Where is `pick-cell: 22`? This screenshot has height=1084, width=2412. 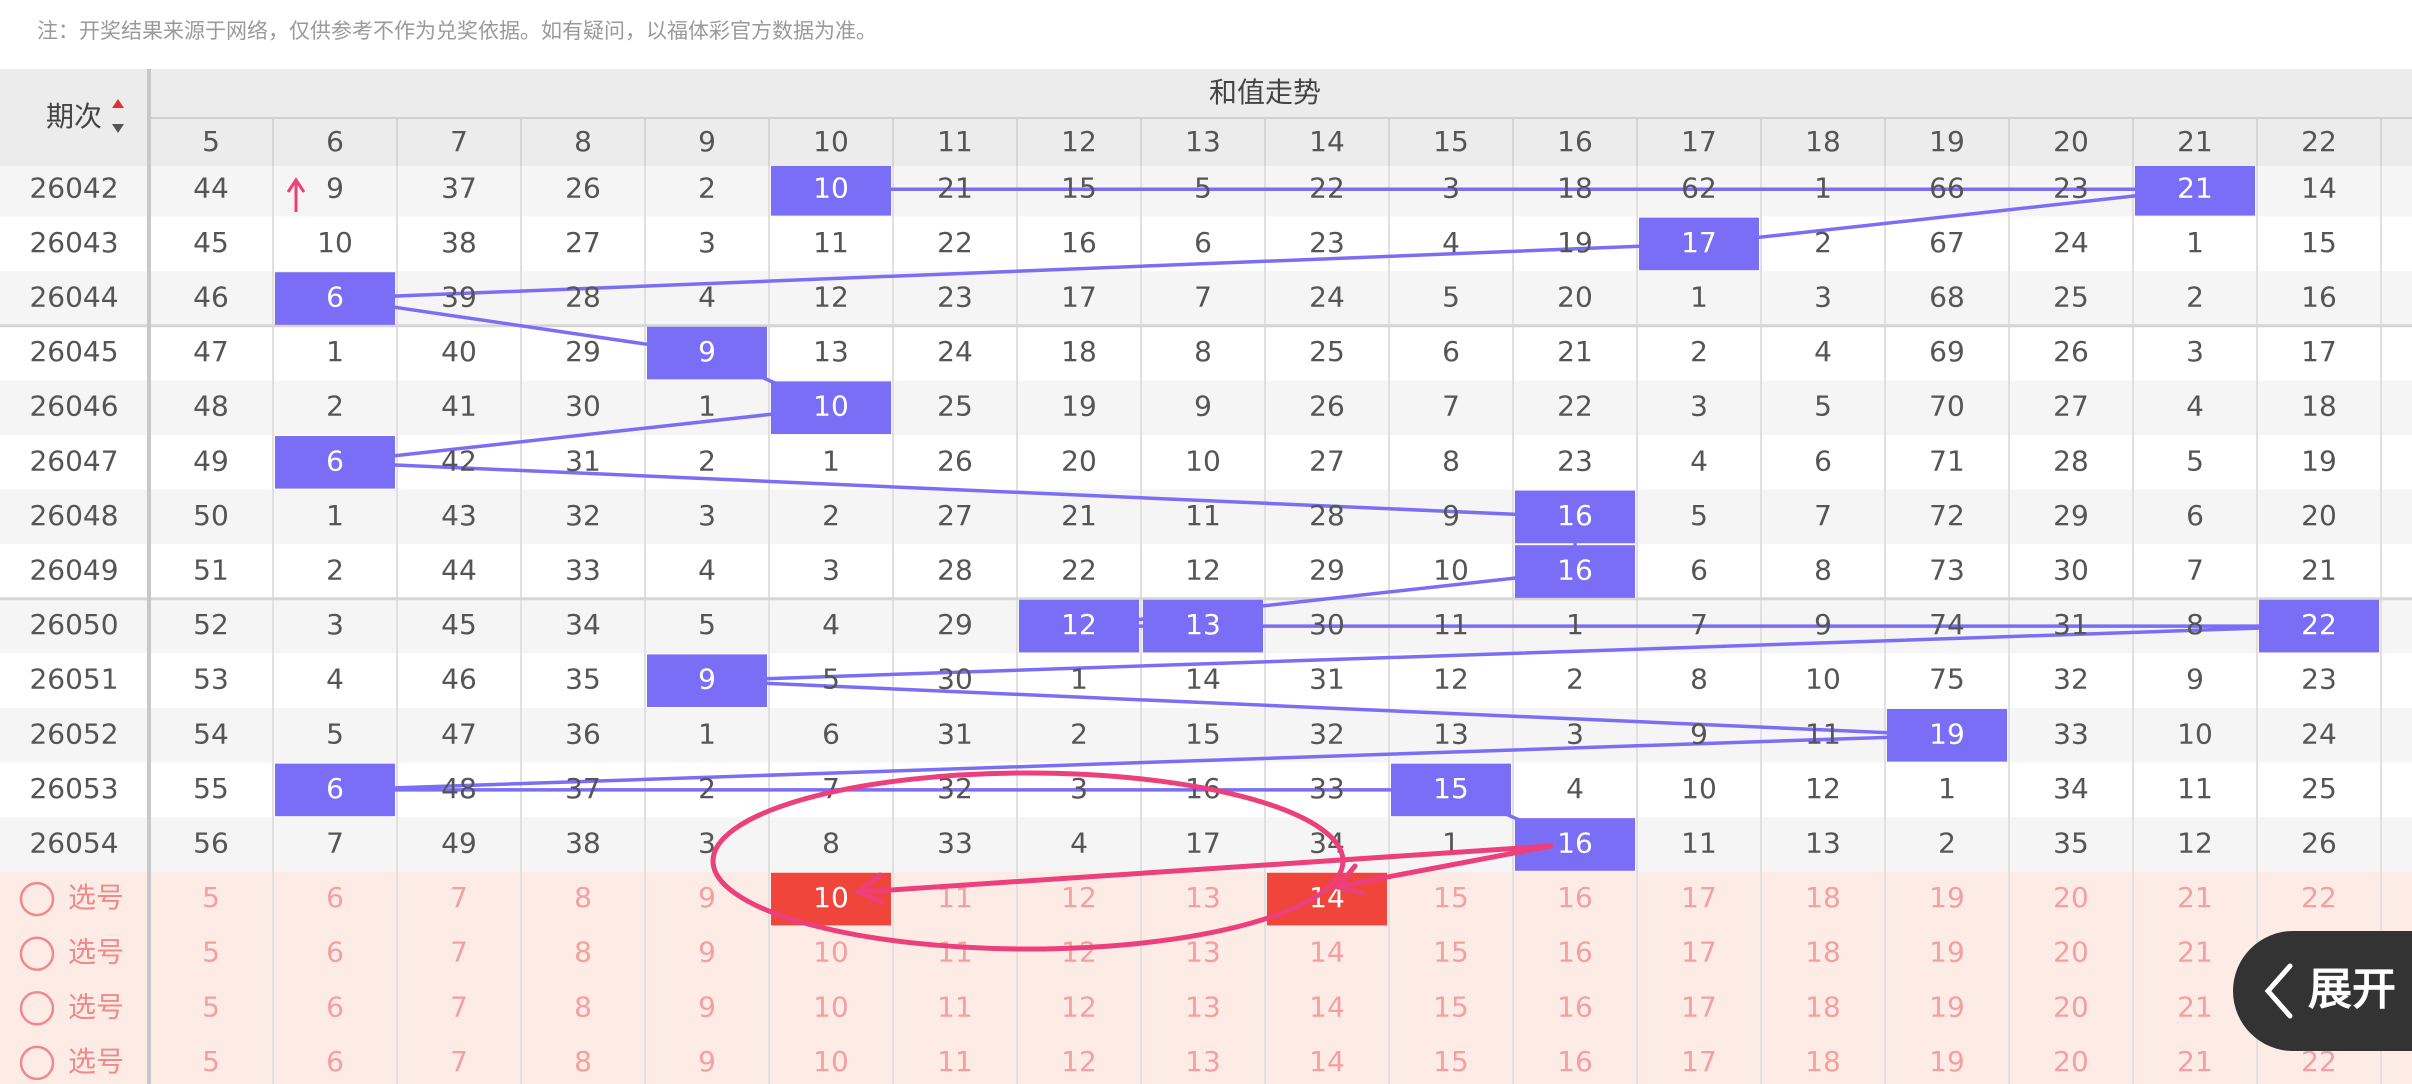
pick-cell: 22 is located at coordinates (2319, 897).